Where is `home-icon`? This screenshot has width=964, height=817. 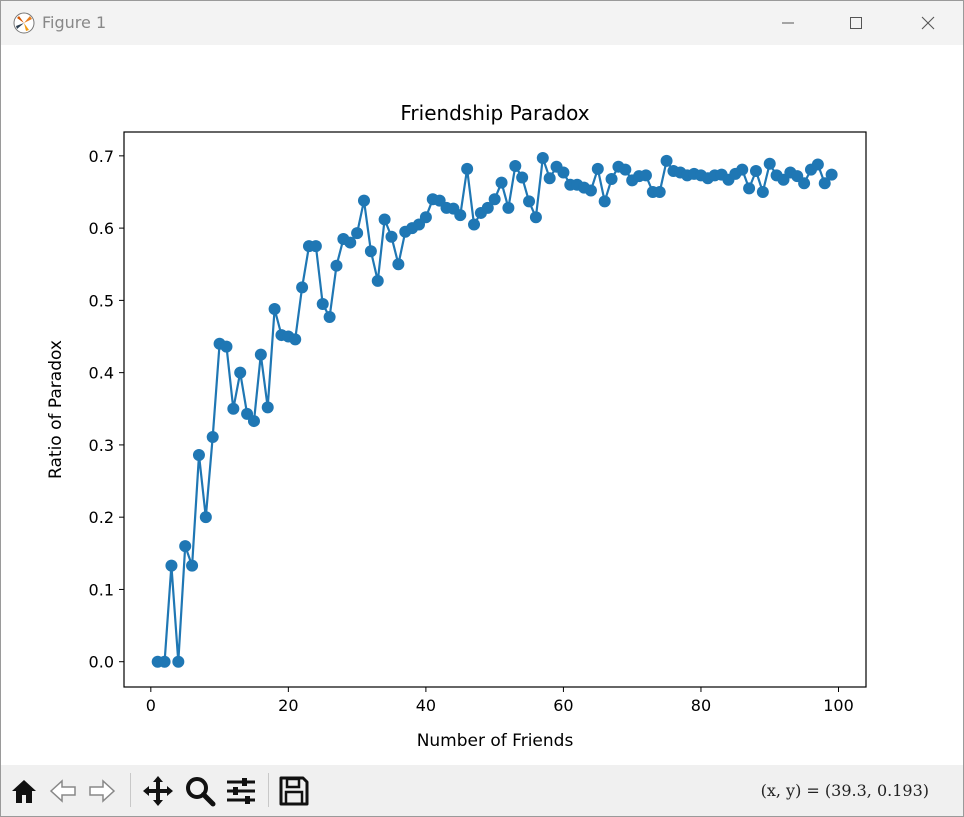 home-icon is located at coordinates (24, 791).